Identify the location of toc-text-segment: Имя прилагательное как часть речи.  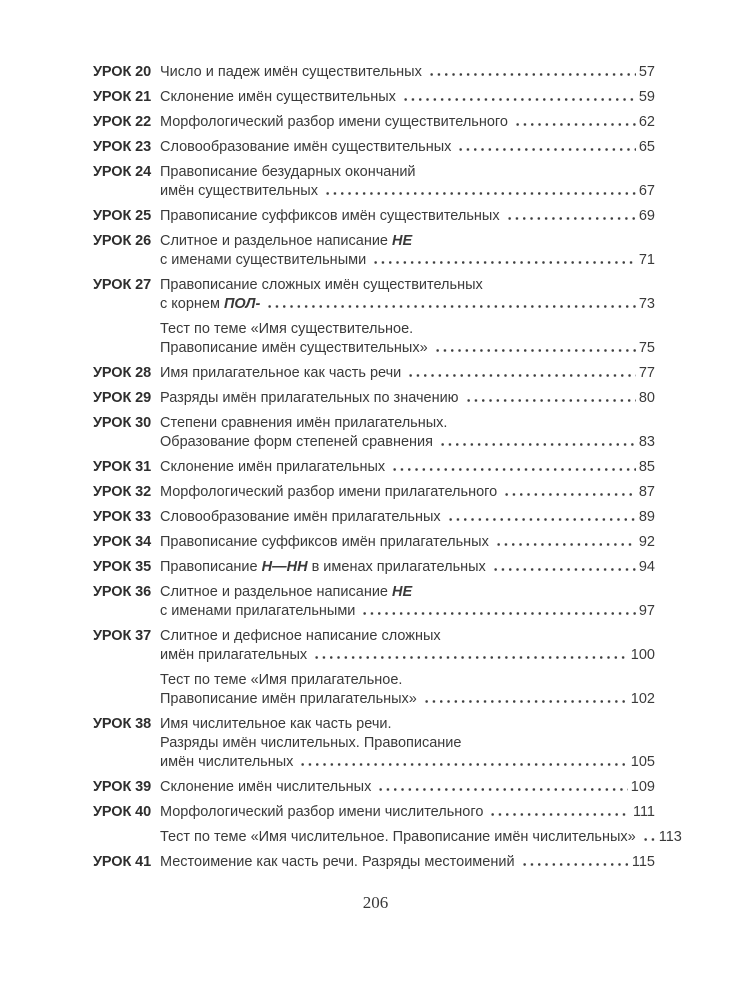
(281, 373).